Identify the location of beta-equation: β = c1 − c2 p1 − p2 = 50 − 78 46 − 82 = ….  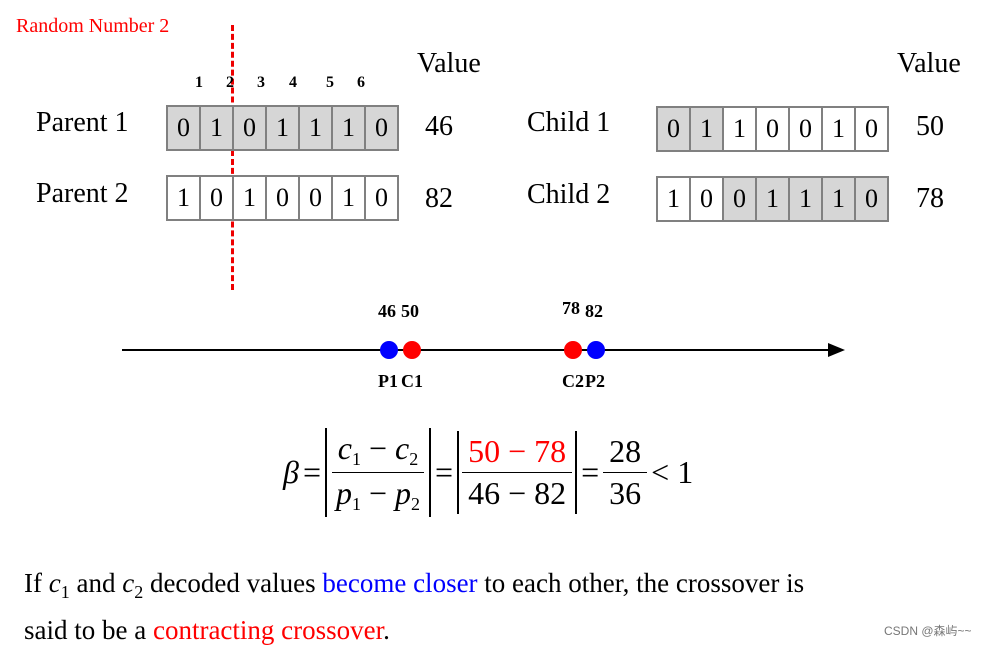
(488, 472).